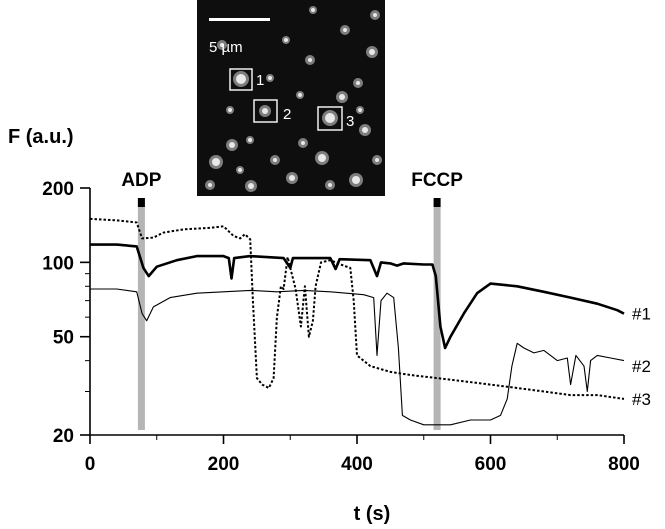 This screenshot has width=665, height=529. I want to click on y-tick-label: 20, so click(63, 436).